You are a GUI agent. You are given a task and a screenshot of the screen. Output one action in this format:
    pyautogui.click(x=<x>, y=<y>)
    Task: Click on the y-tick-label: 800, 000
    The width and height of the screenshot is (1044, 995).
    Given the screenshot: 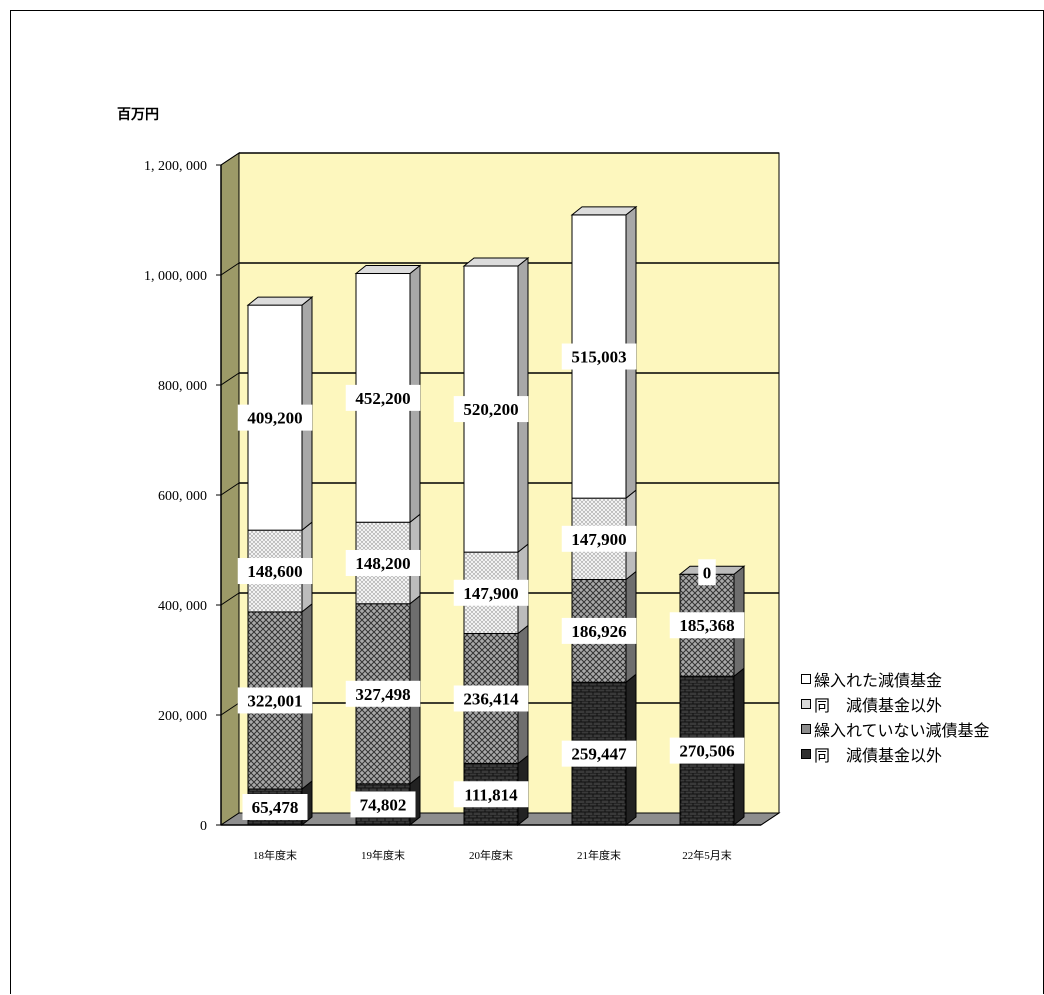 What is the action you would take?
    pyautogui.click(x=182, y=386)
    